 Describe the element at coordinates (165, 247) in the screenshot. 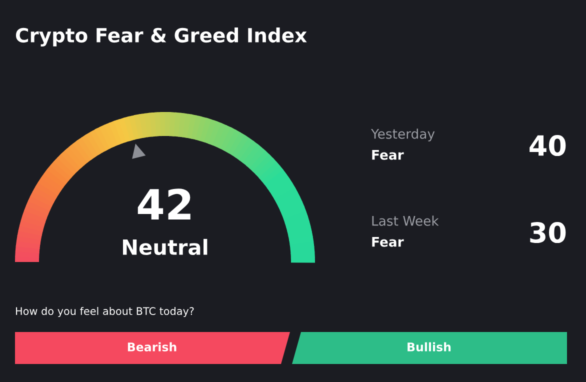

I see `text: Neutral` at that location.